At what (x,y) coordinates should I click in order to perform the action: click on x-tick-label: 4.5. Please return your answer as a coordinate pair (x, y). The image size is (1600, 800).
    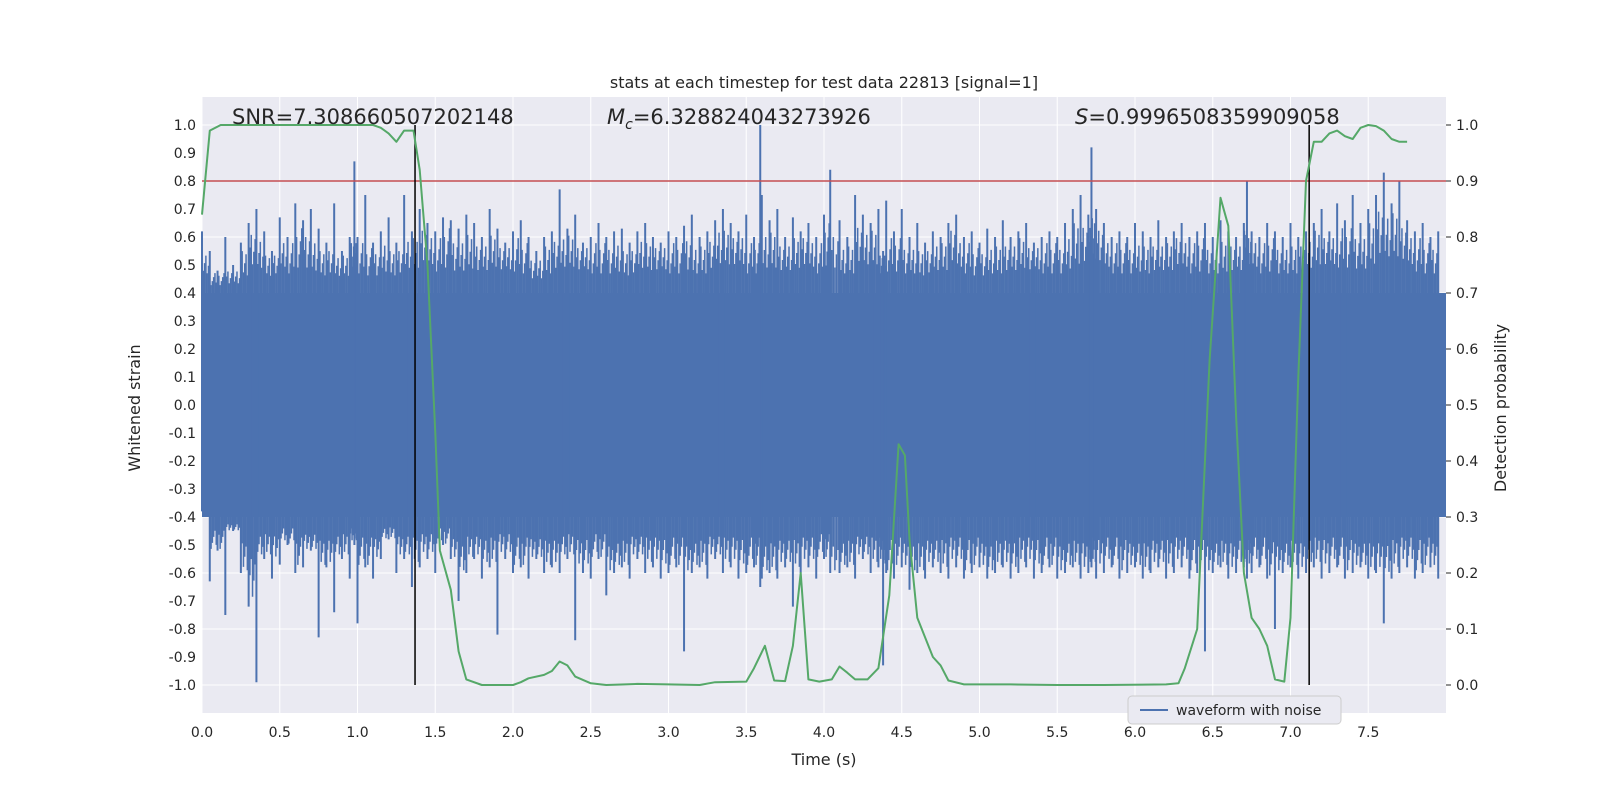
    Looking at the image, I should click on (902, 733).